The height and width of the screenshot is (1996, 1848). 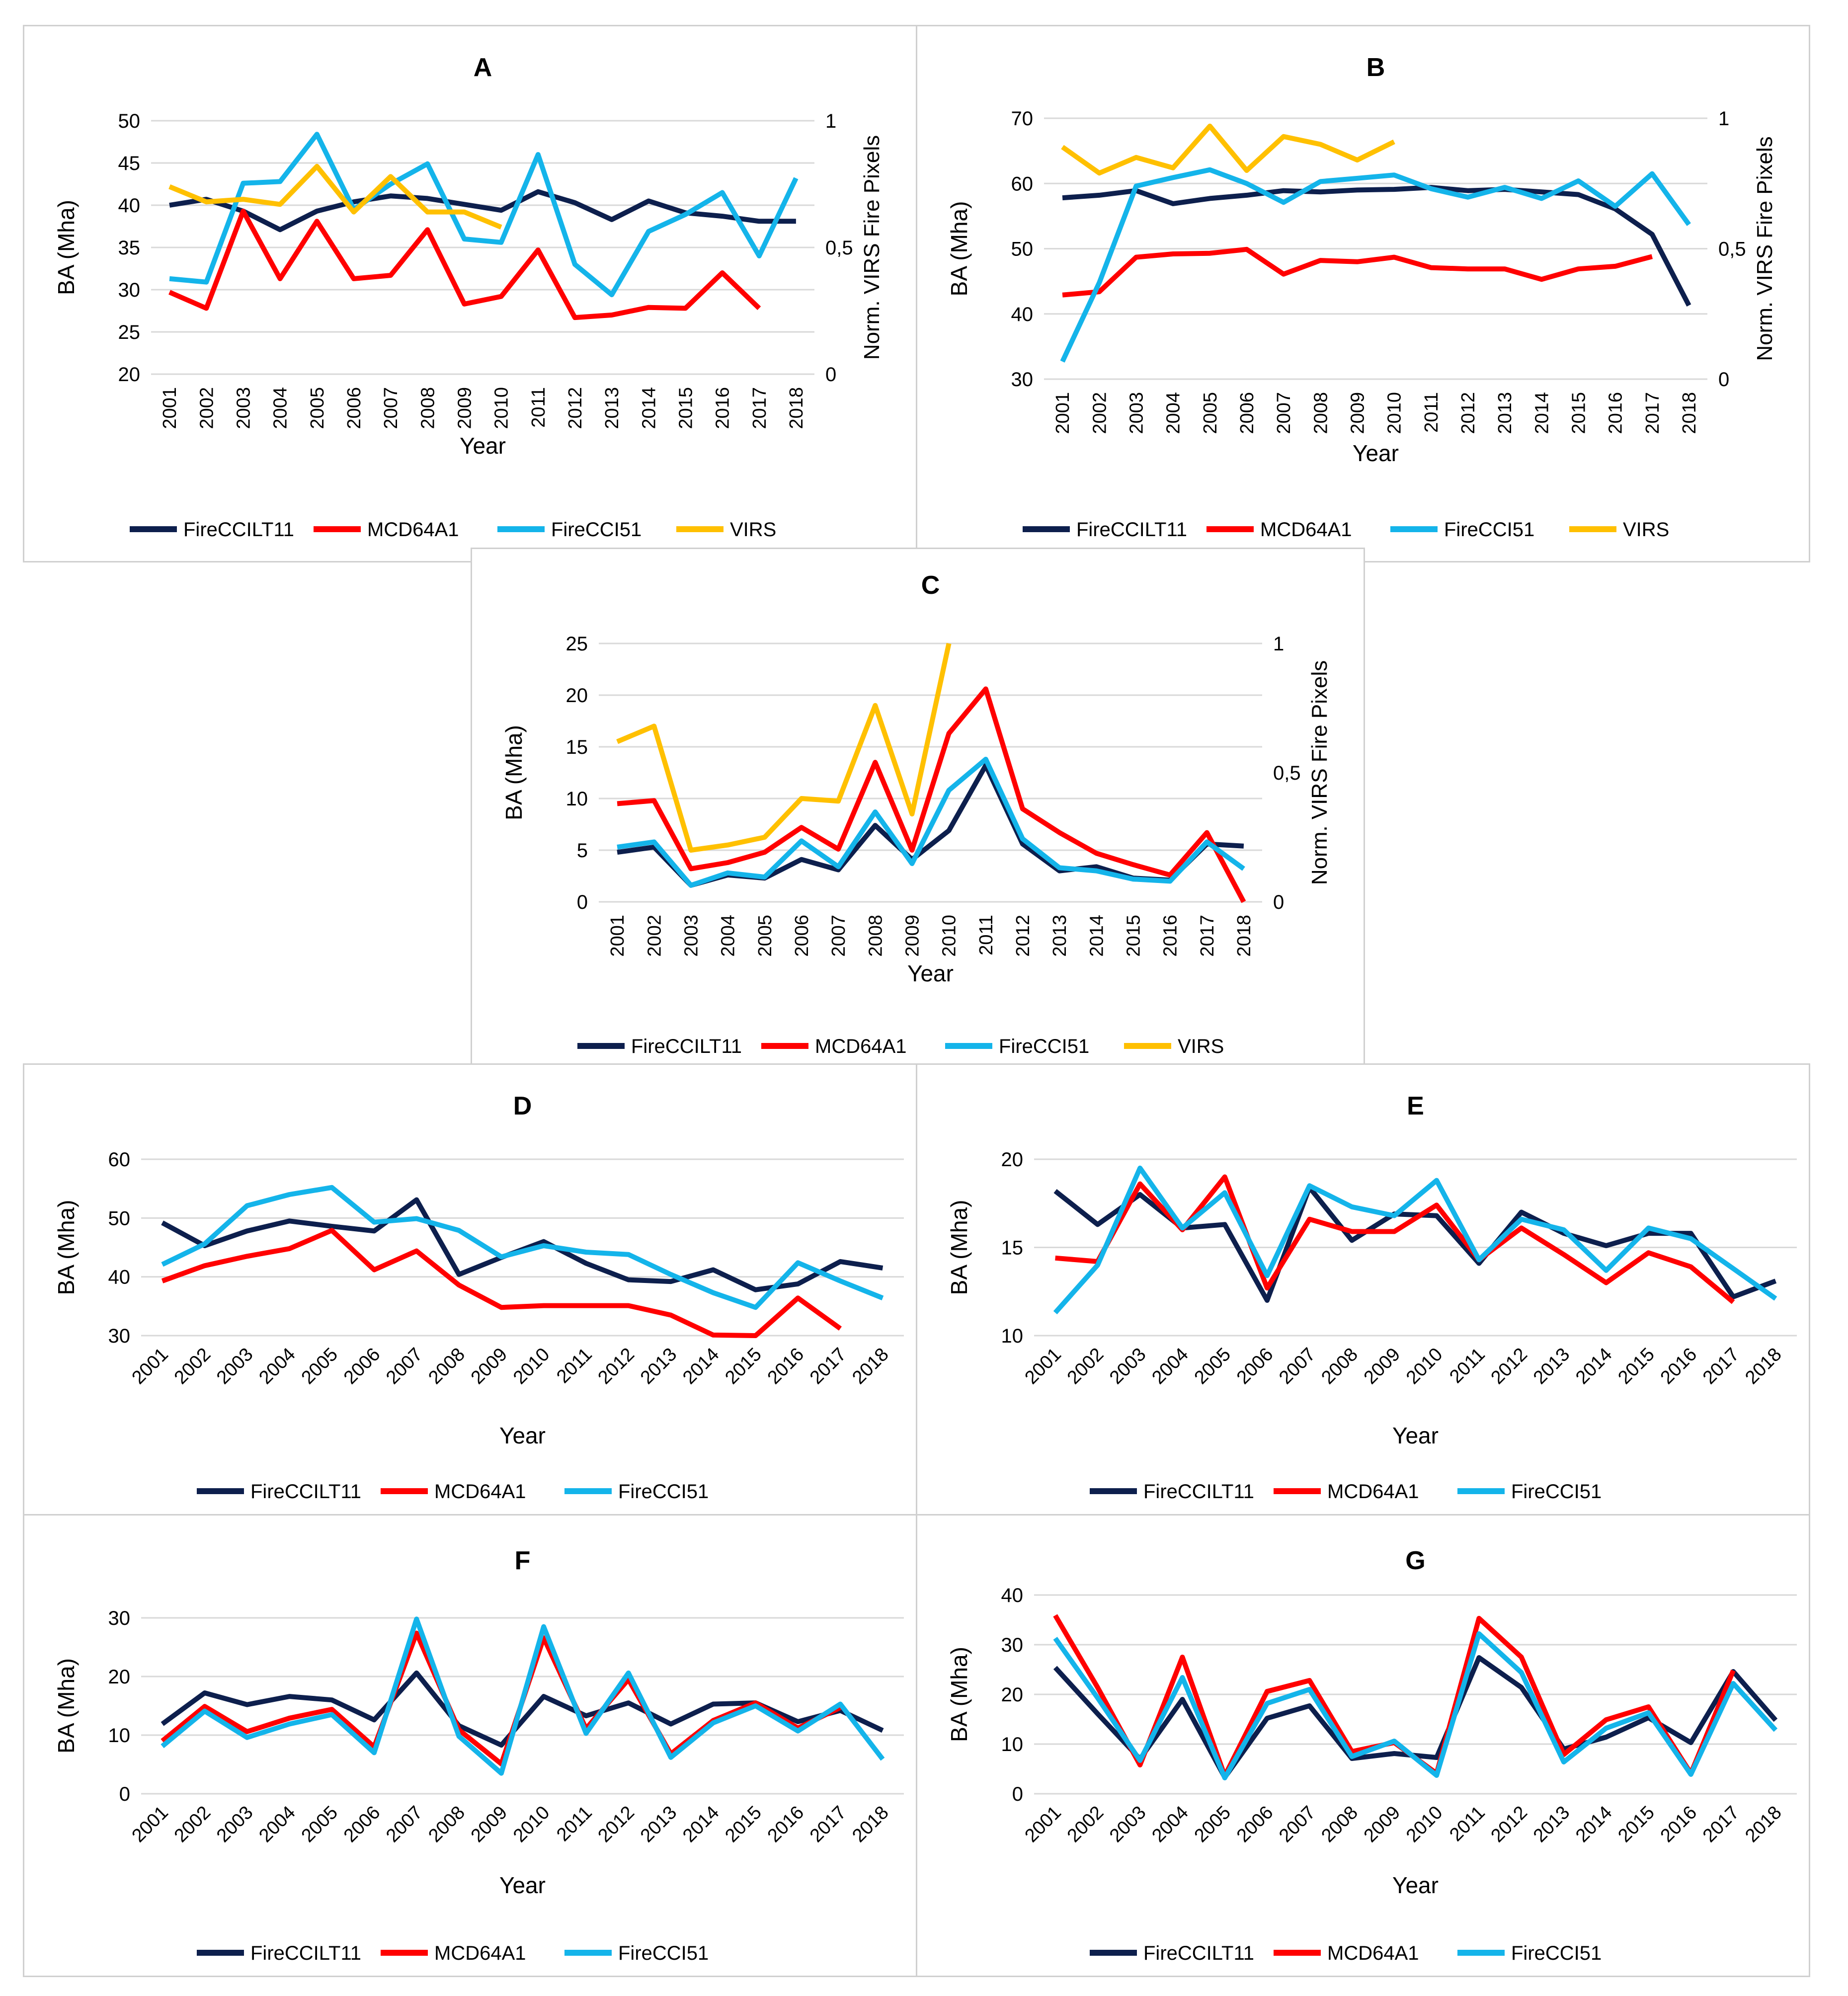 What do you see at coordinates (1012, 1695) in the screenshot?
I see `y-tick-label: 20` at bounding box center [1012, 1695].